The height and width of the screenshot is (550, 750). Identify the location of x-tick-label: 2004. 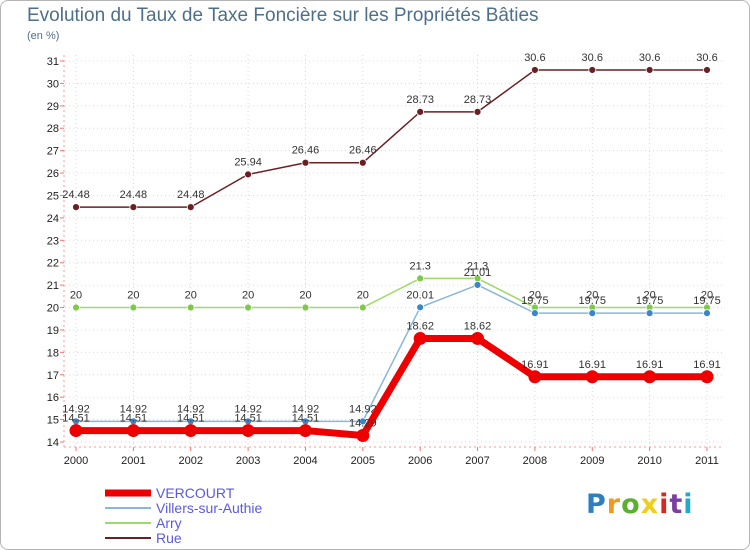
(305, 461).